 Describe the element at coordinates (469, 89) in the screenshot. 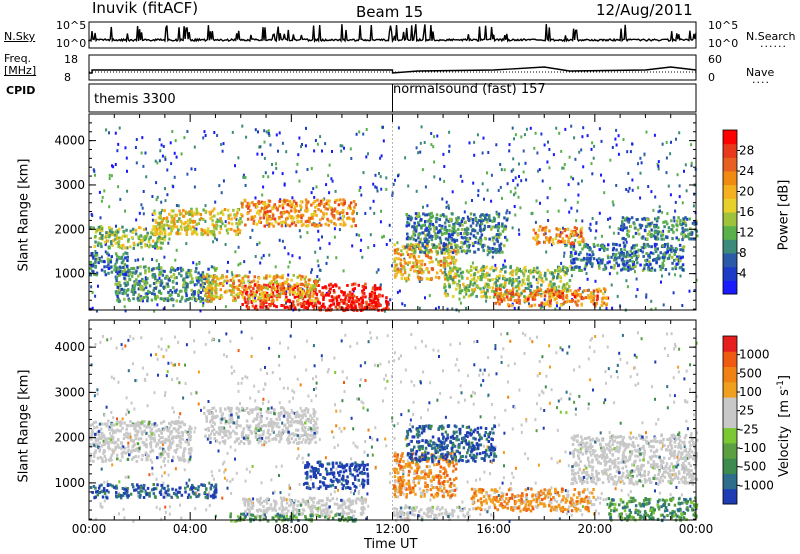

I see `cpid-segment-normalsound: normalsound (fast) 157` at that location.